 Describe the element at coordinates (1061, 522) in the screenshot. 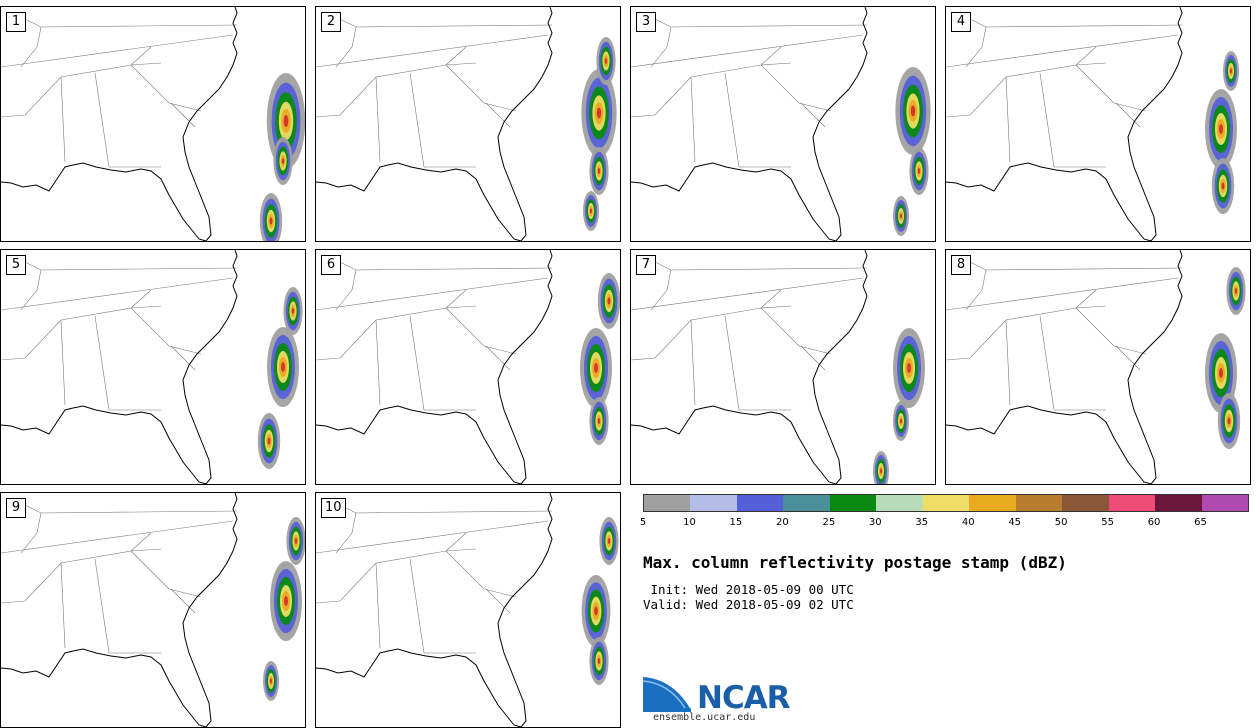

I see `colorbar-tick-label: 50` at that location.